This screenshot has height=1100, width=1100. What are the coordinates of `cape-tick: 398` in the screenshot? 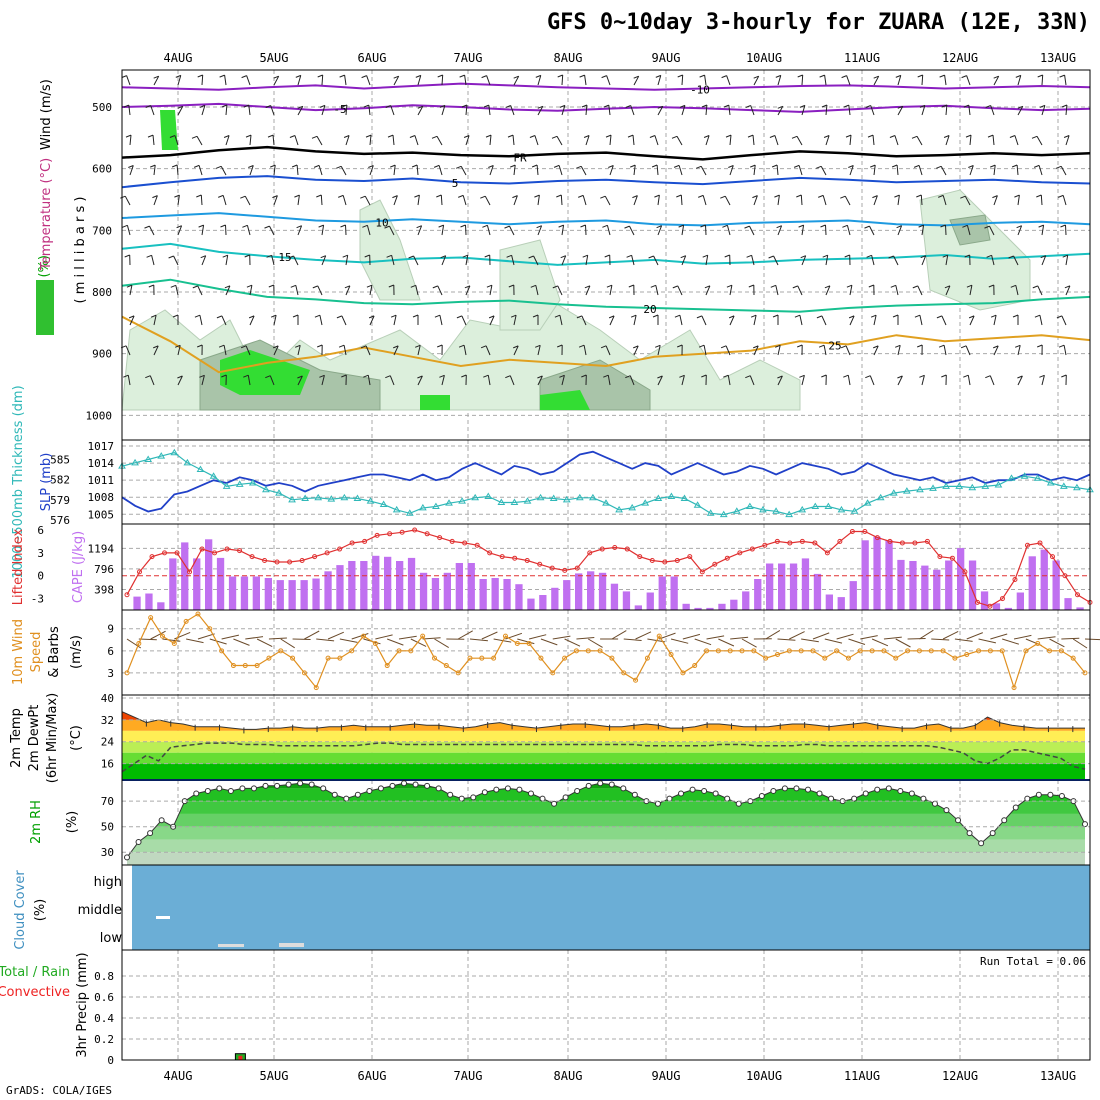 It's located at (104, 589).